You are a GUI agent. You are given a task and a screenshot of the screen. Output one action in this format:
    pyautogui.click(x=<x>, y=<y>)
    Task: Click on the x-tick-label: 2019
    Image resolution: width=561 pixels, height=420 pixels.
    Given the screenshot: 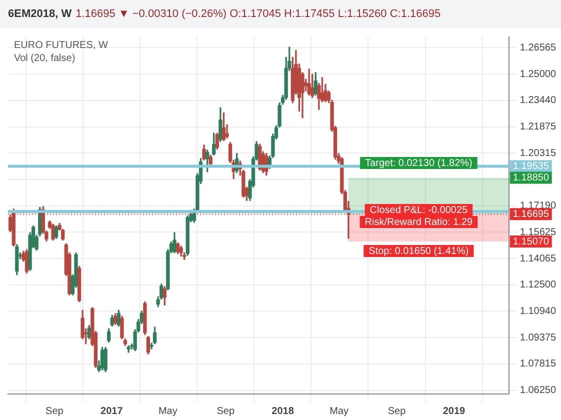 What is the action you would take?
    pyautogui.click(x=454, y=411)
    